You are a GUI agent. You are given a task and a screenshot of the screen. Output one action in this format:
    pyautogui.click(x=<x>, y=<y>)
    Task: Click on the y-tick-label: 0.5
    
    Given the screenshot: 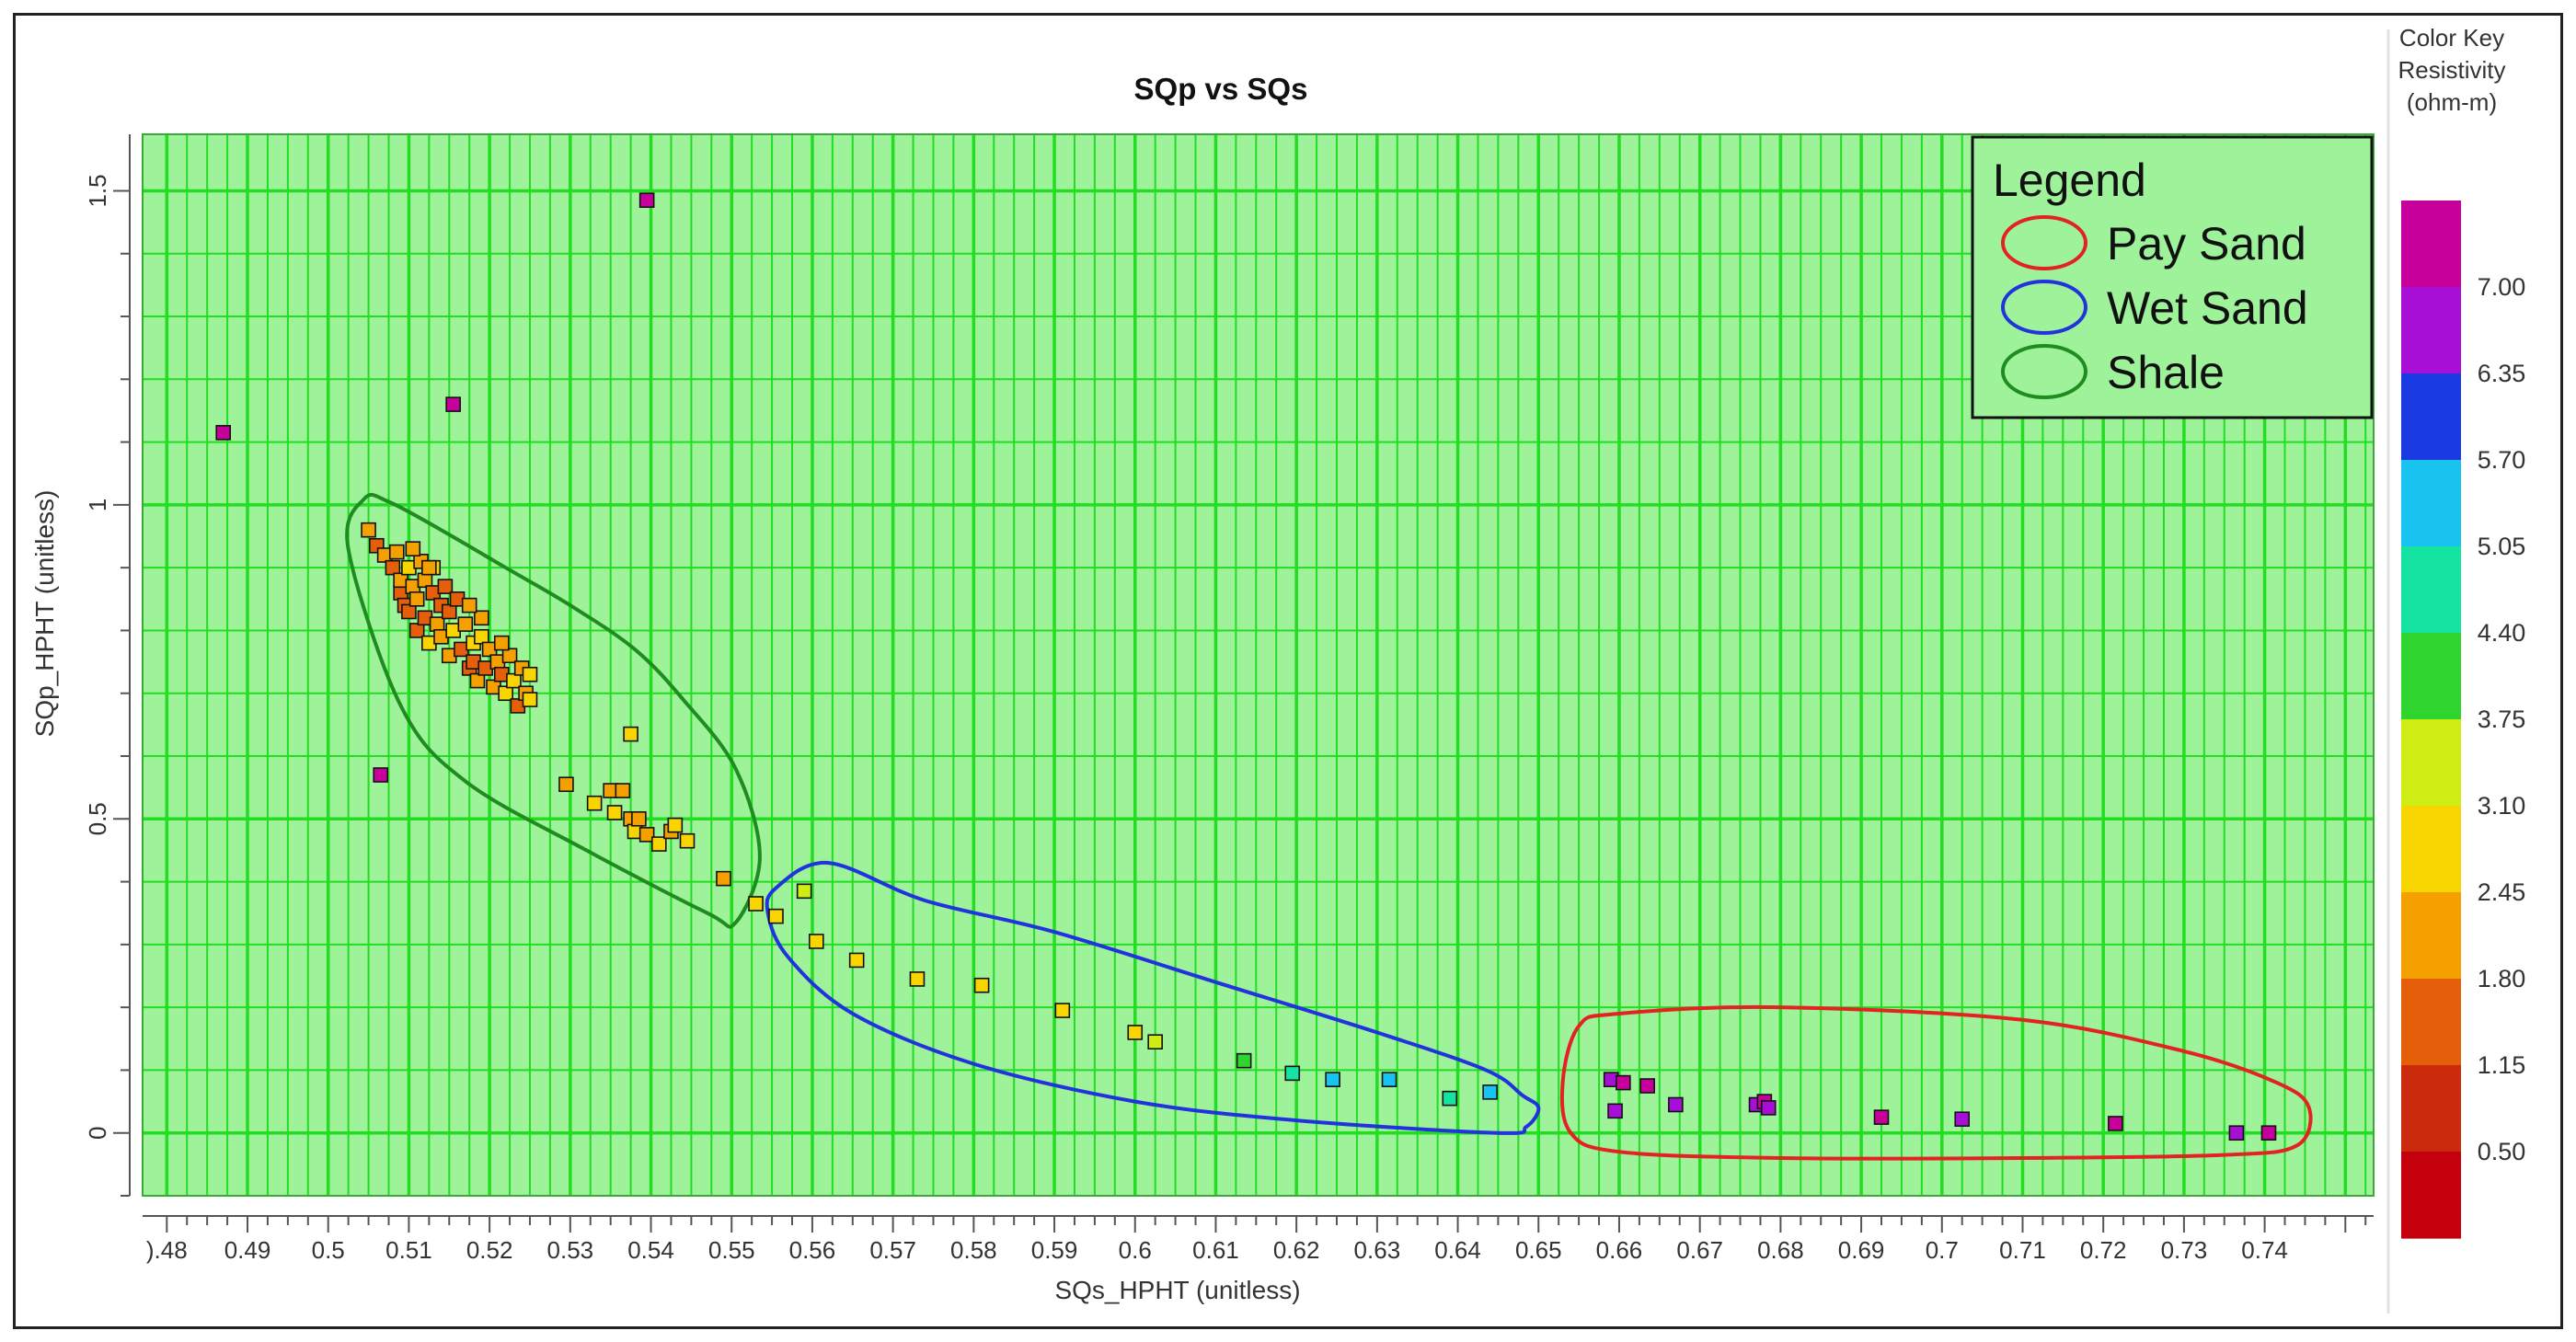 What is the action you would take?
    pyautogui.click(x=97, y=819)
    